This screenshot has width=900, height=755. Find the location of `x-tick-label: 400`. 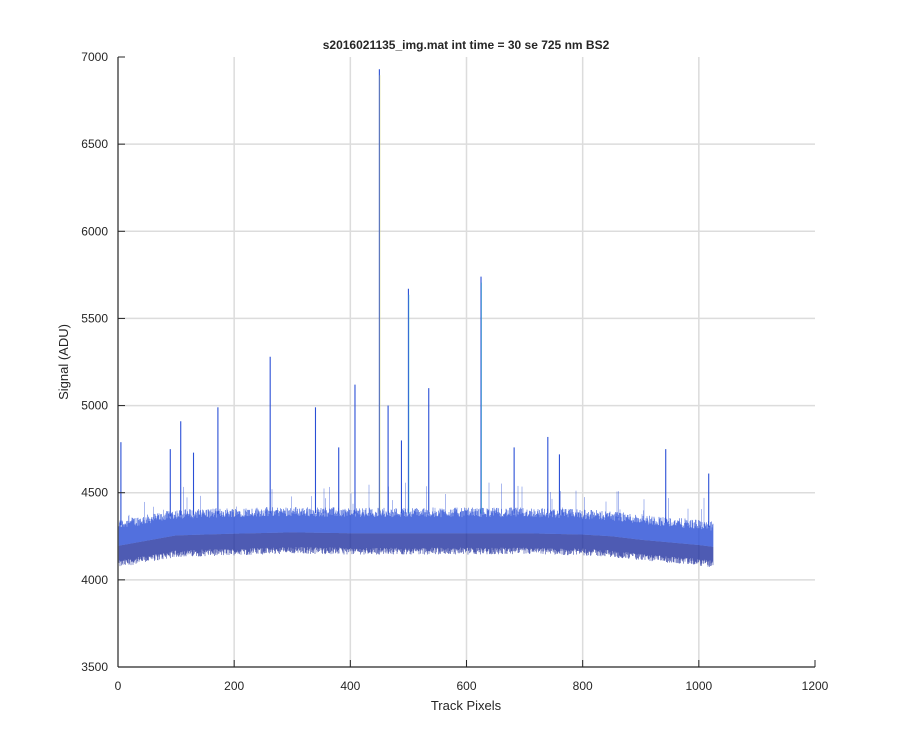

x-tick-label: 400 is located at coordinates (350, 686).